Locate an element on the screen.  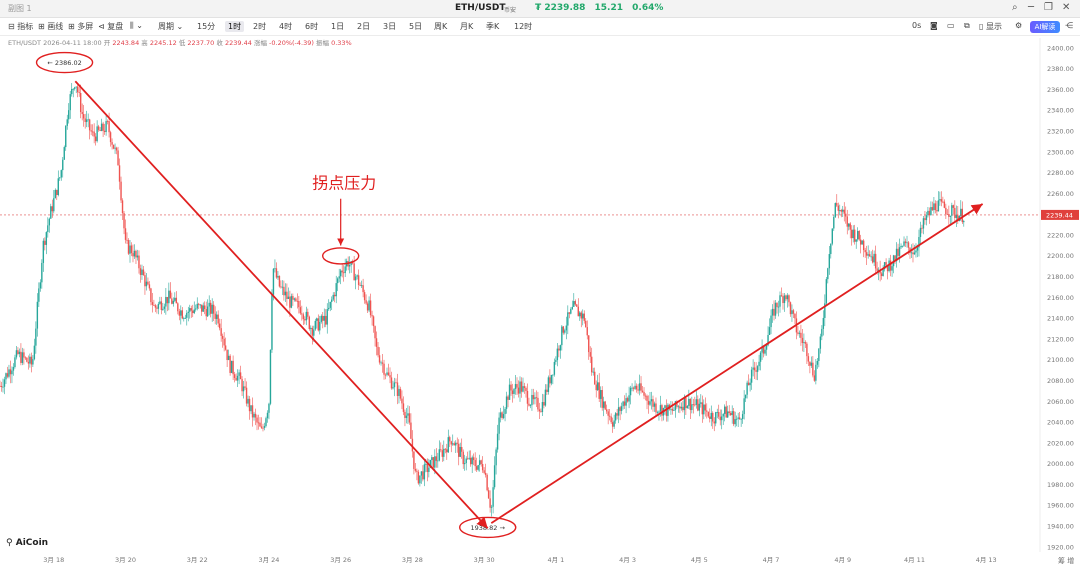
y-tick-label: 1920.00 is located at coordinates (1060, 547).